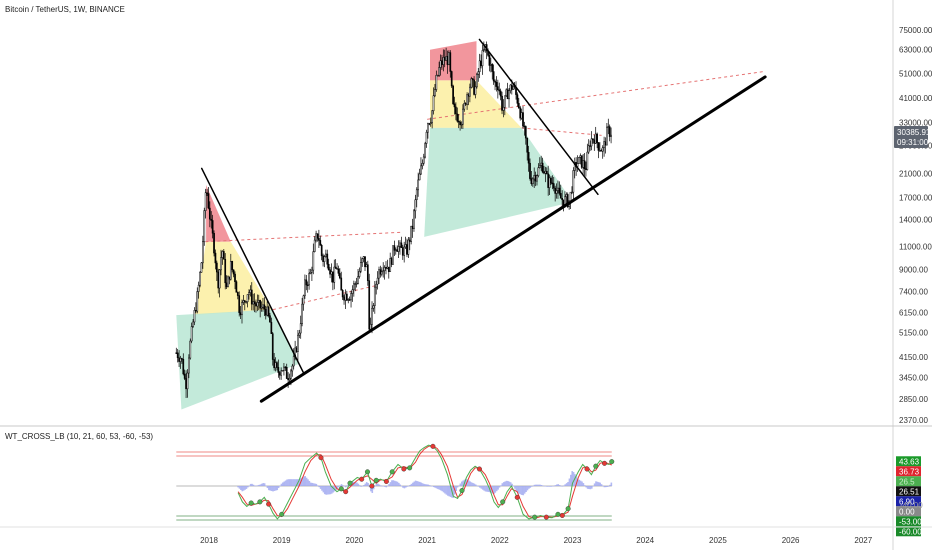 The image size is (932, 550). I want to click on indicator-pane, so click(395, 482).